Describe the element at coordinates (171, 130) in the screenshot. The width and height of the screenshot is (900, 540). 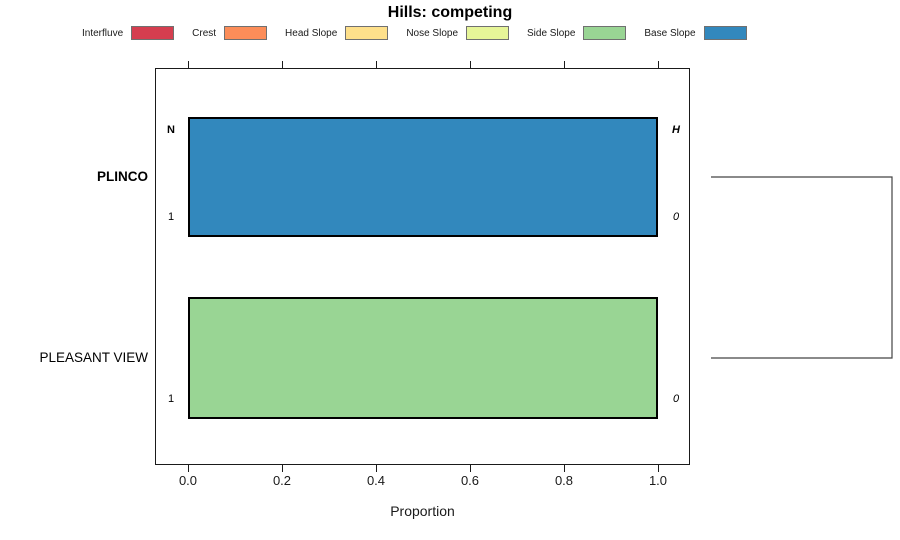
I see `bar-annotation-top-left: N` at that location.